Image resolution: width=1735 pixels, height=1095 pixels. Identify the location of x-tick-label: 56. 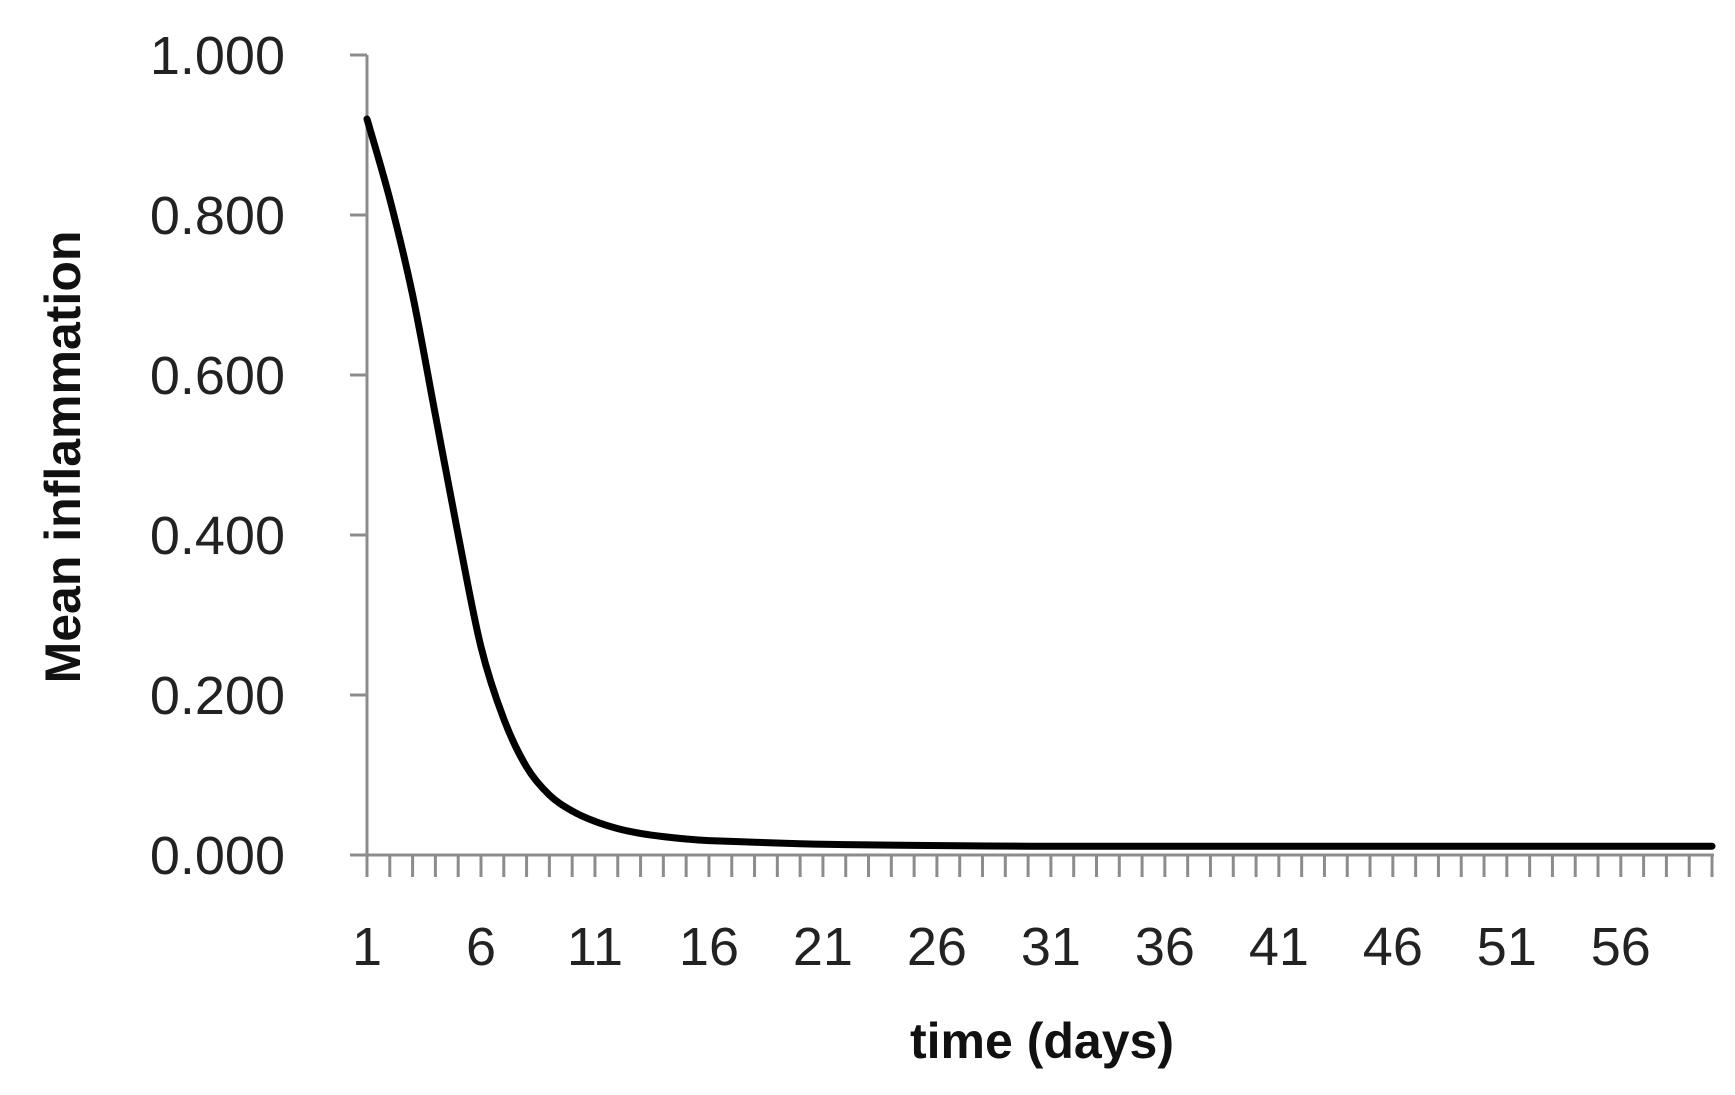
(1621, 947).